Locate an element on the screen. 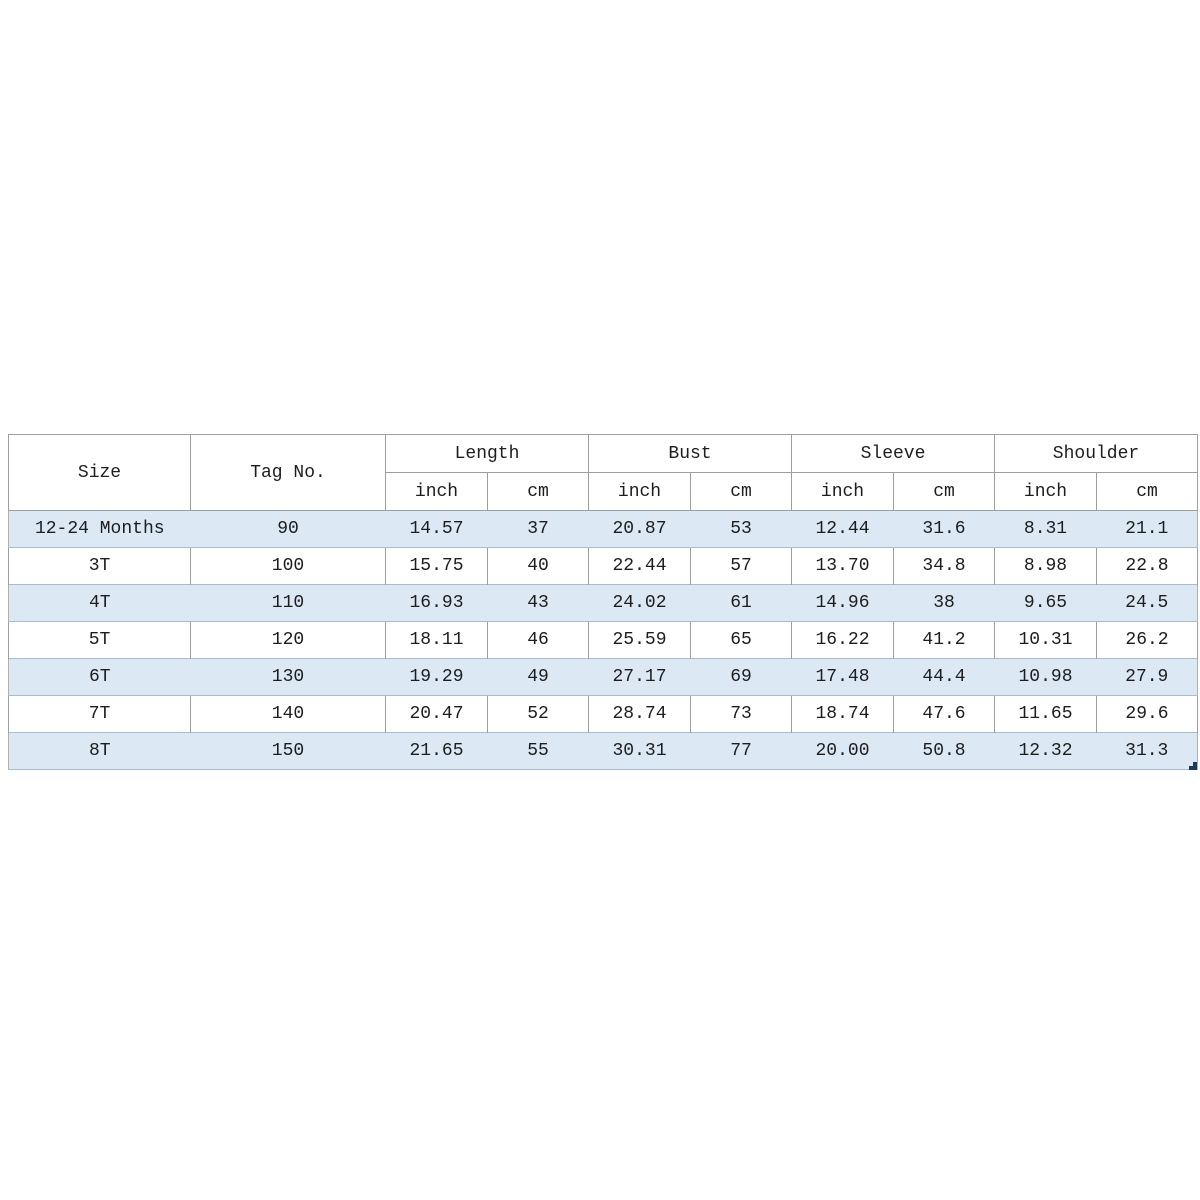  header-group-row: Size Tag No. Length Bust Sleeve Shoulder is located at coordinates (603, 472).